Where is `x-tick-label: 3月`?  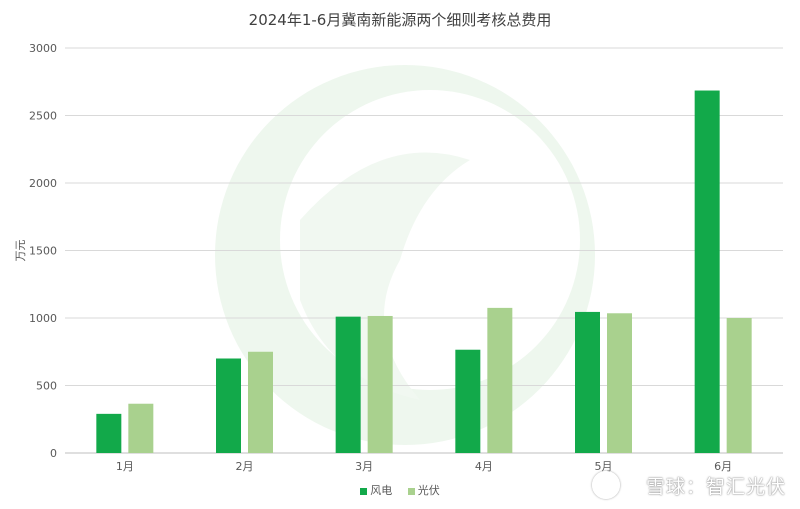
x-tick-label: 3月 is located at coordinates (364, 466).